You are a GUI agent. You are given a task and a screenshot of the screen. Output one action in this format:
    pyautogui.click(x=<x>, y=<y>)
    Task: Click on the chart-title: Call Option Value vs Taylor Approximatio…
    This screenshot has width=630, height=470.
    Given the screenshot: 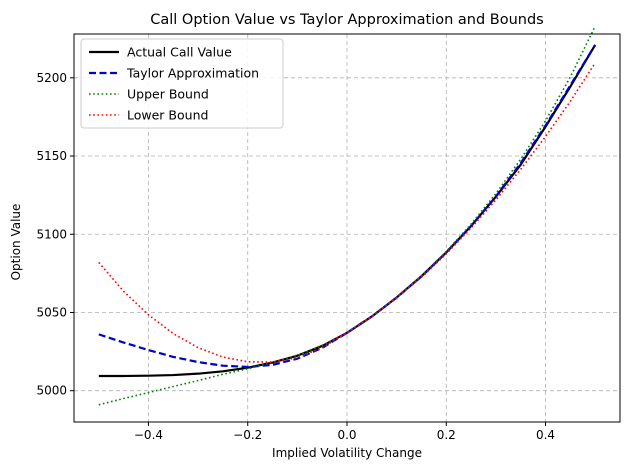 What is the action you would take?
    pyautogui.click(x=347, y=20)
    